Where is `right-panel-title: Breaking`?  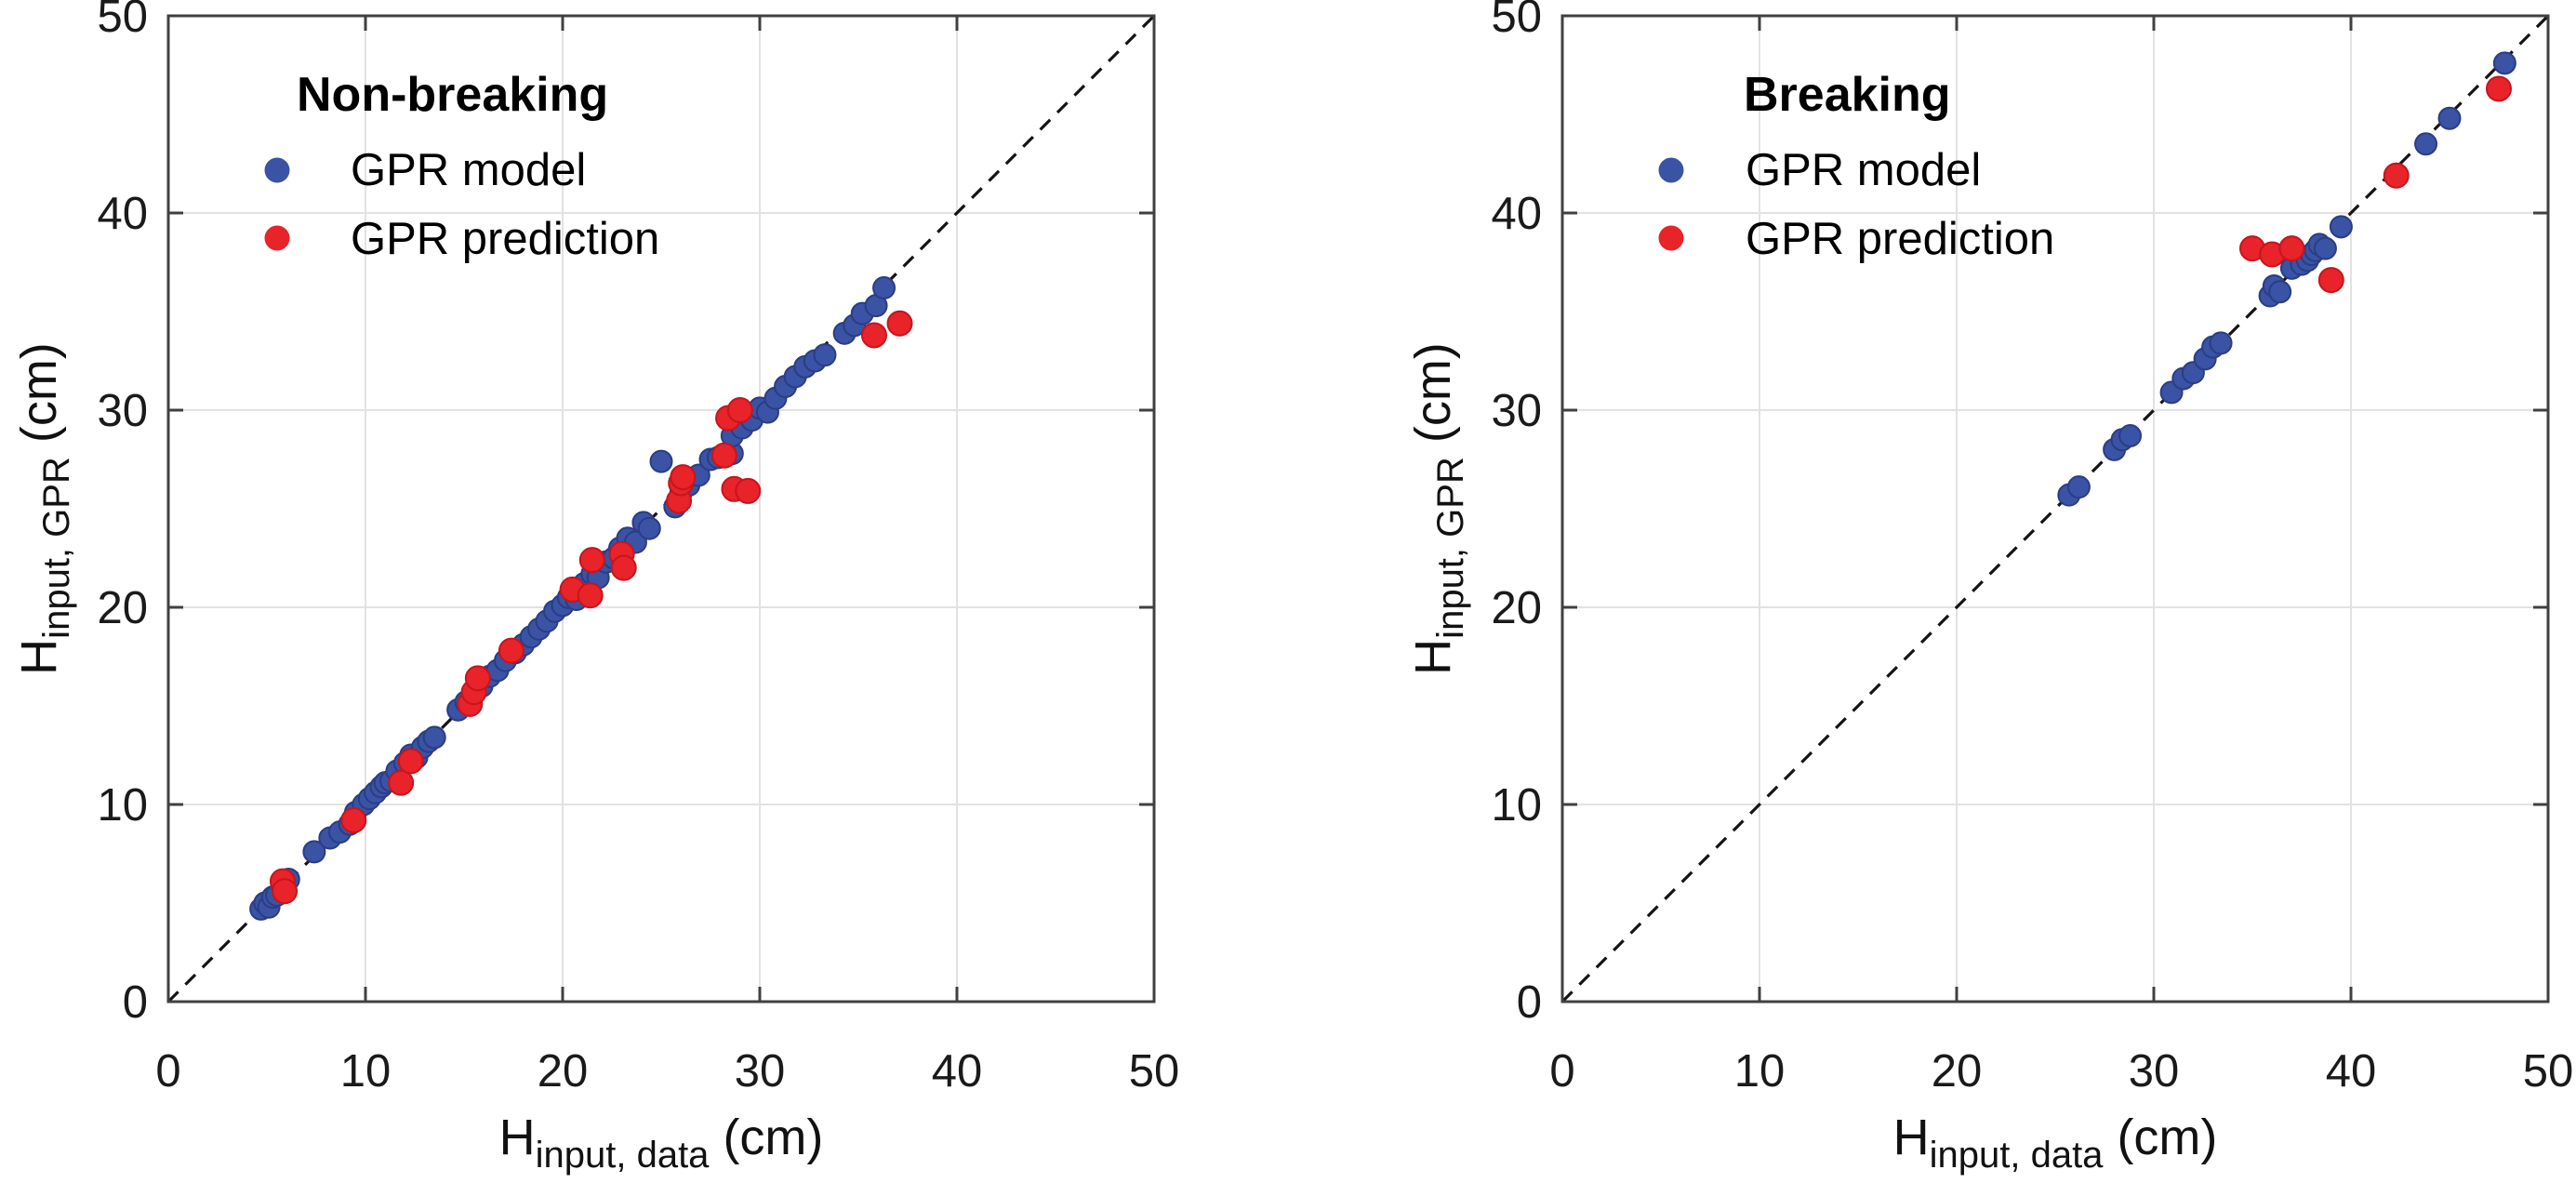
right-panel-title: Breaking is located at coordinates (1847, 95).